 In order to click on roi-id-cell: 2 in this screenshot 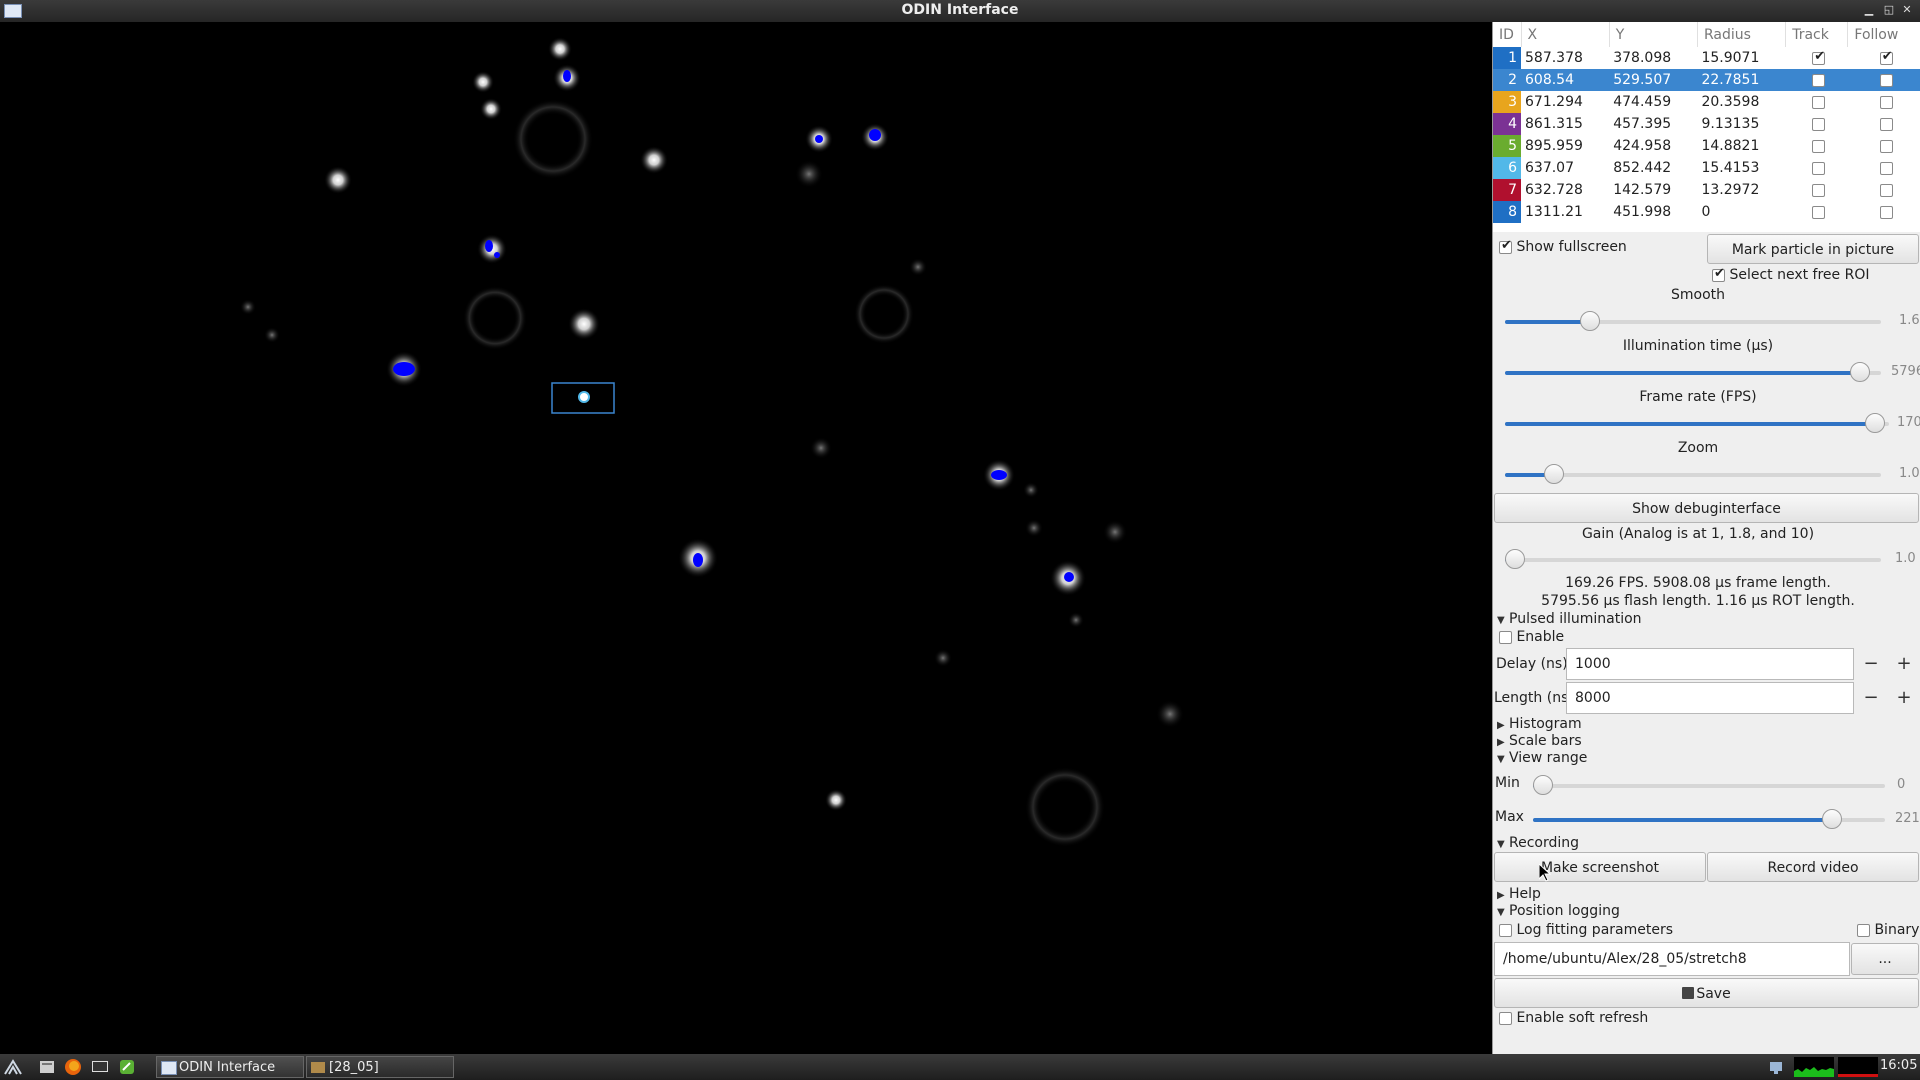, I will do `click(1507, 80)`.